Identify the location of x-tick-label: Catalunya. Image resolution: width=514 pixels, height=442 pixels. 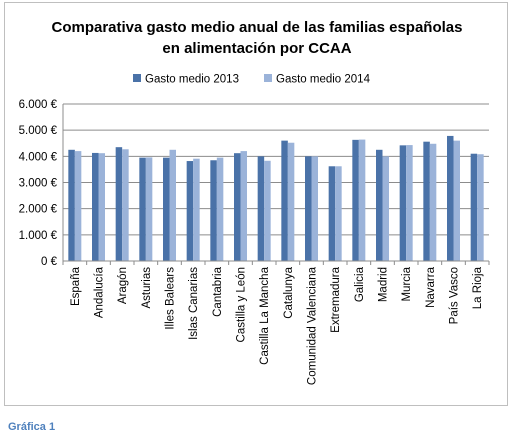
(289, 292).